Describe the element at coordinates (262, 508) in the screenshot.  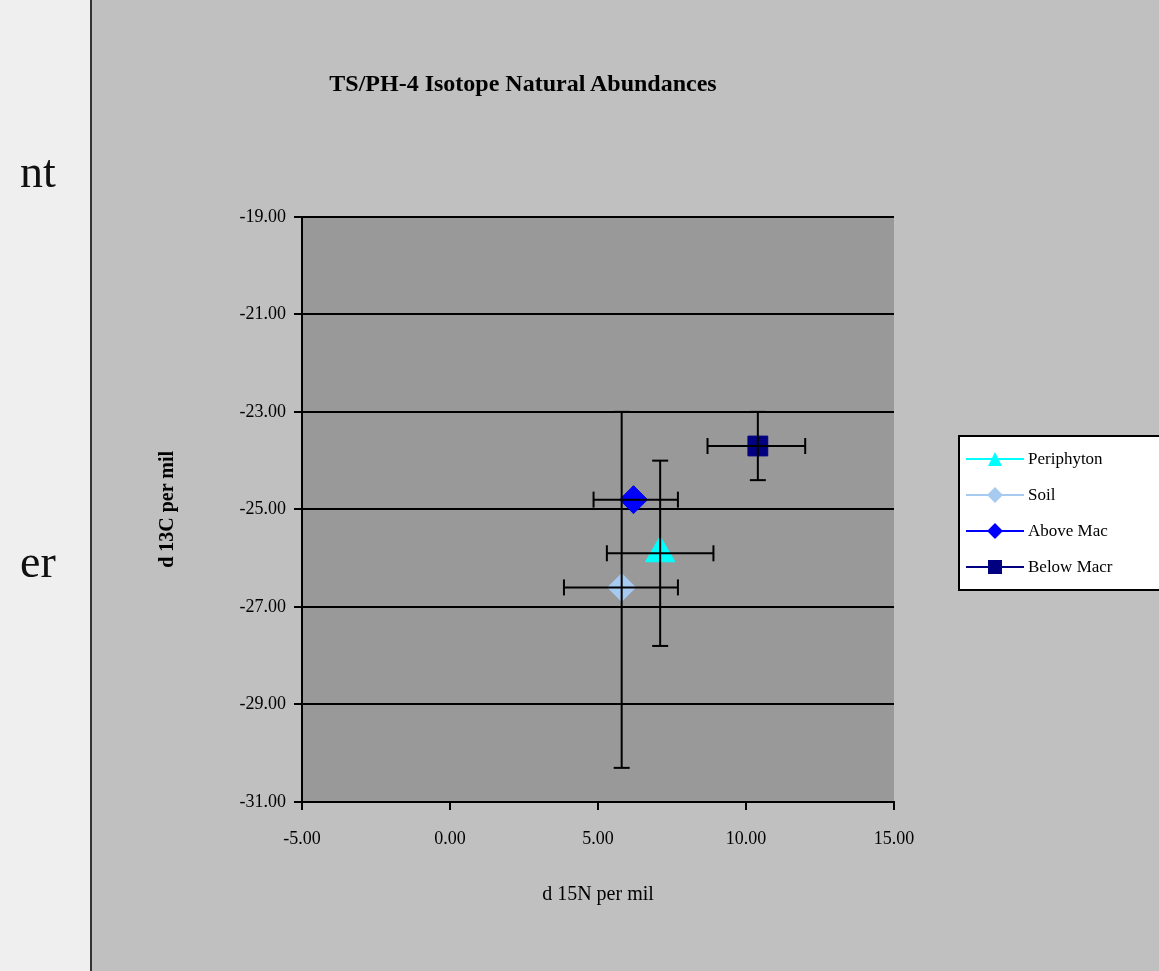
I see `y-tick-label: -25.00` at that location.